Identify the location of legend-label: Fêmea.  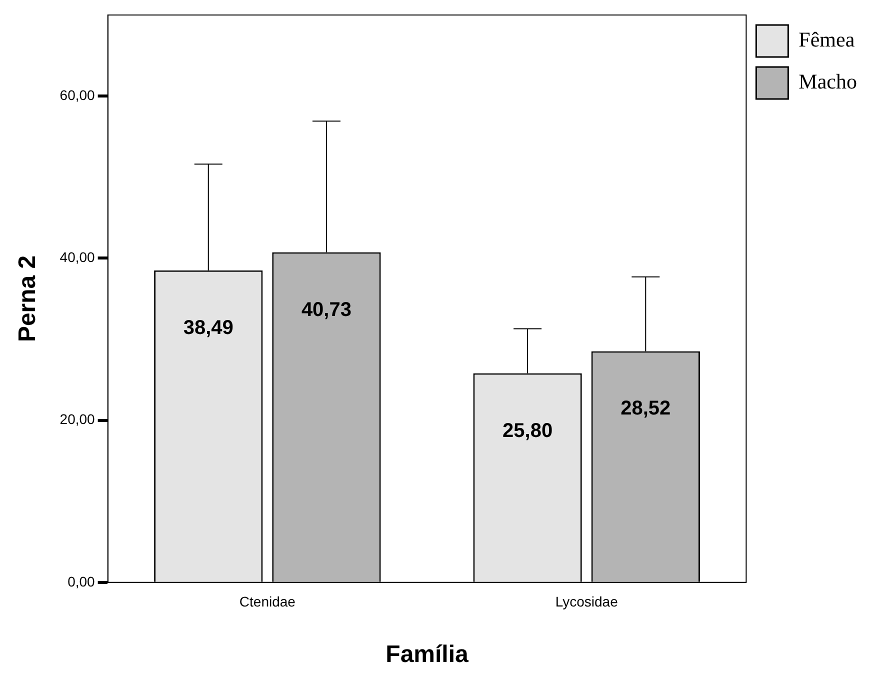
(827, 40).